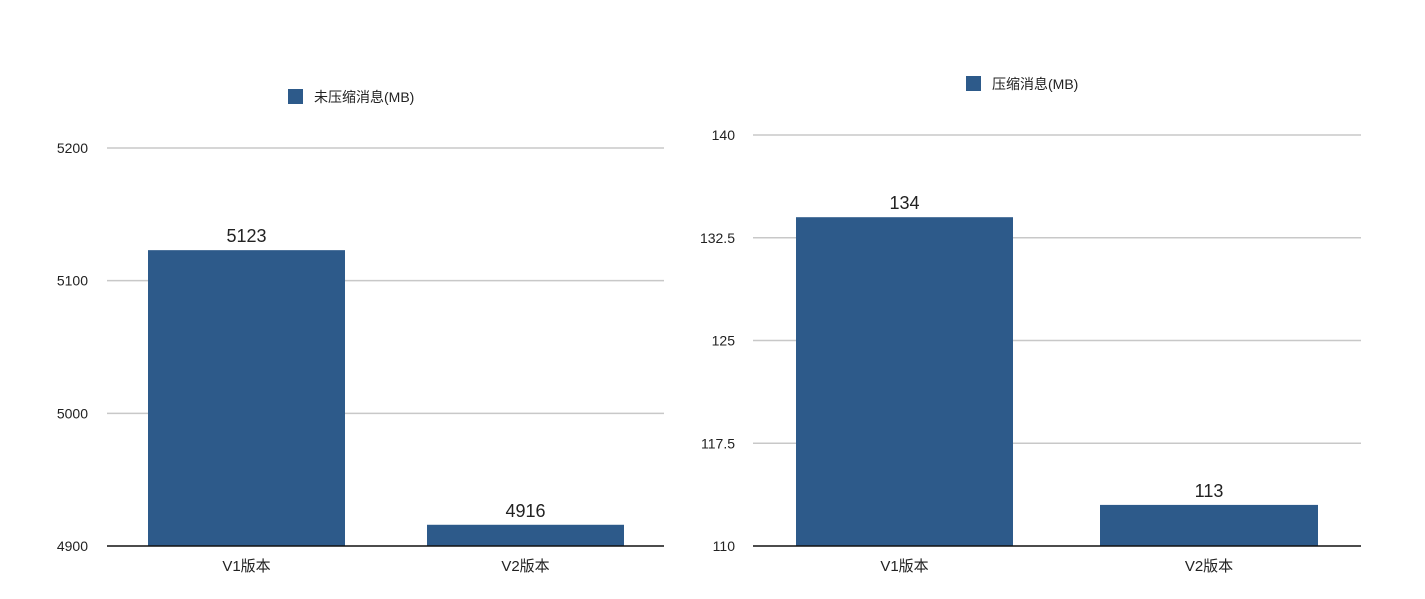  Describe the element at coordinates (246, 236) in the screenshot. I see `data-label: 5123` at that location.